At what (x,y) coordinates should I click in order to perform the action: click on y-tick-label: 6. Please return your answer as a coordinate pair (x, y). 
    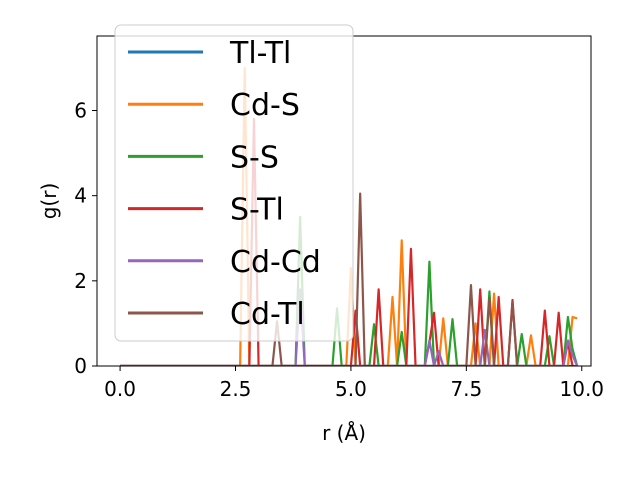
    Looking at the image, I should click on (80, 111).